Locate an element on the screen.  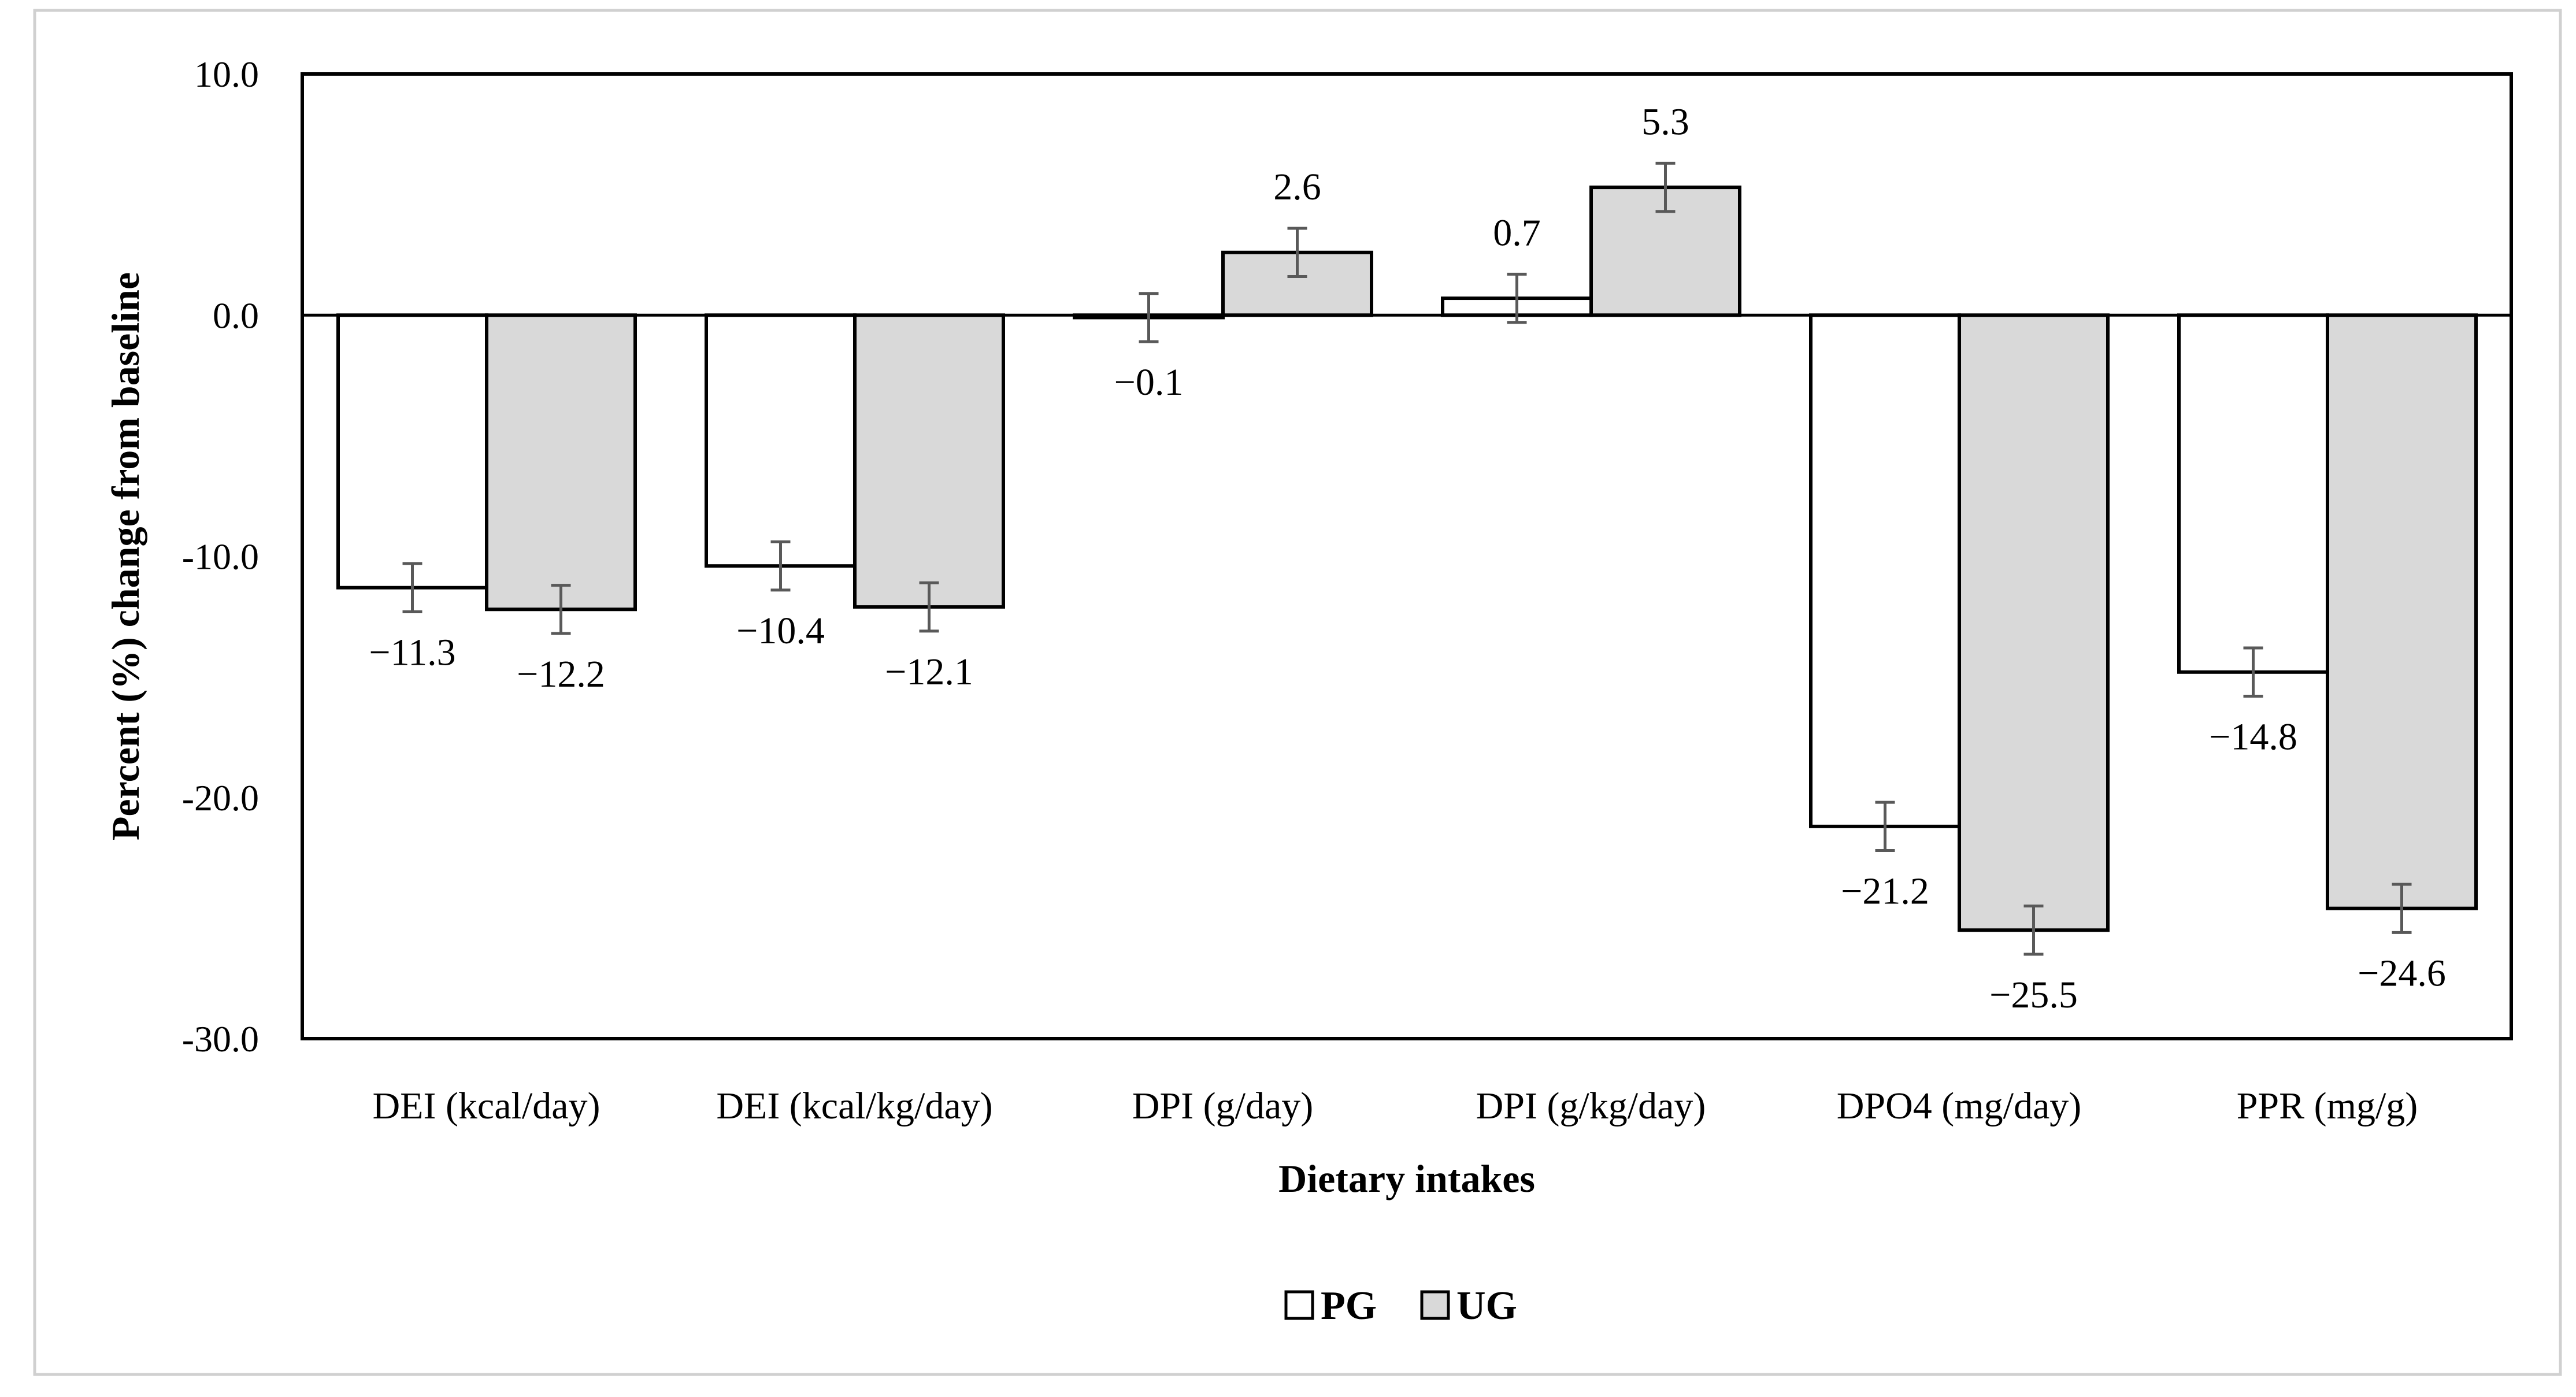
x-tick-label: DEI (kcal/day) is located at coordinates (487, 1106).